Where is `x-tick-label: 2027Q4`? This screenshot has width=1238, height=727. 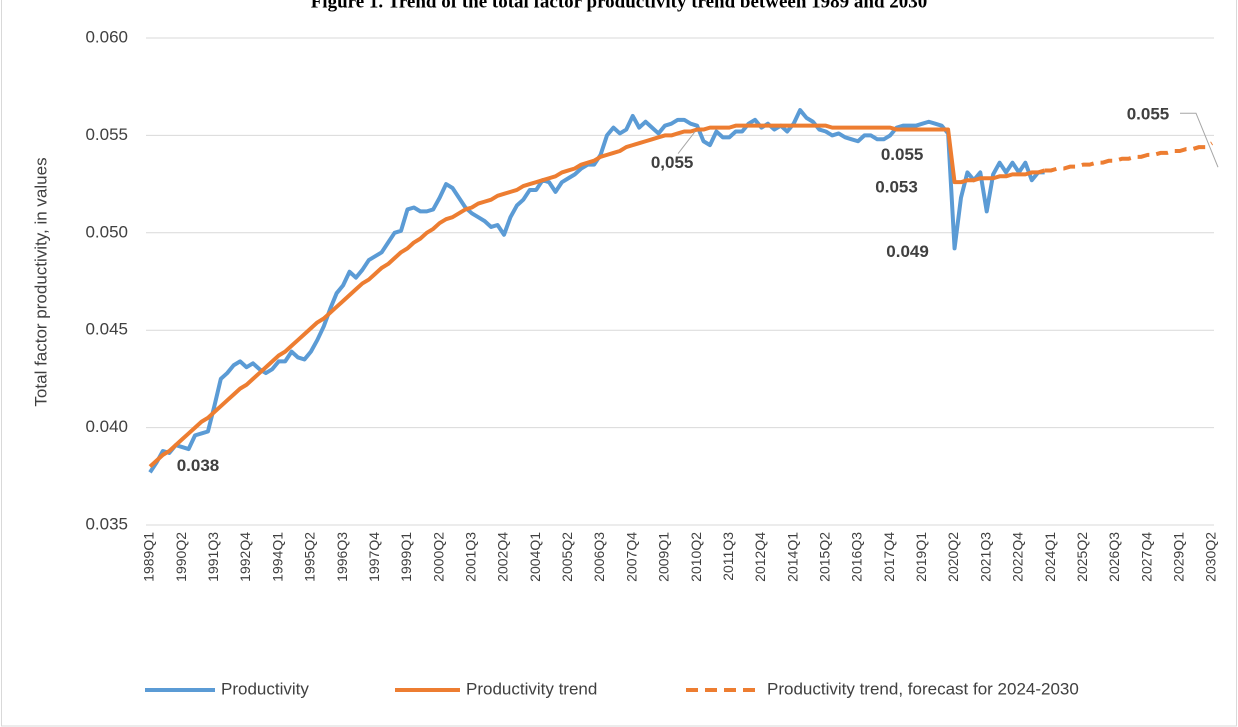
x-tick-label: 2027Q4 is located at coordinates (1146, 557).